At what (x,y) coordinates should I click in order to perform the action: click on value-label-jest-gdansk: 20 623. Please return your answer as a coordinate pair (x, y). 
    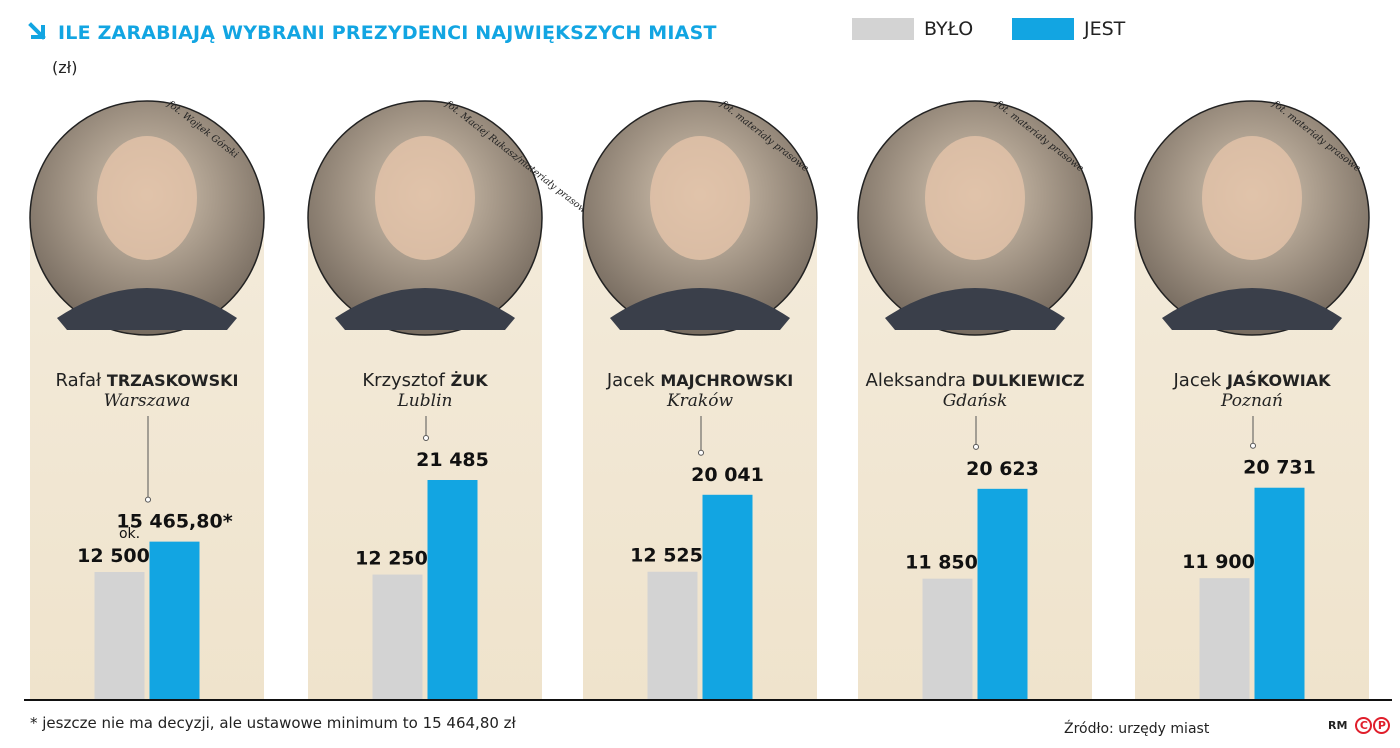
    Looking at the image, I should click on (1002, 469).